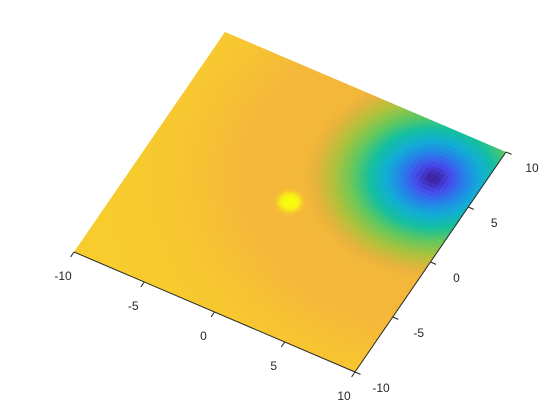 Image resolution: width=560 pixels, height=420 pixels. I want to click on x-tick-label: -10, so click(63, 276).